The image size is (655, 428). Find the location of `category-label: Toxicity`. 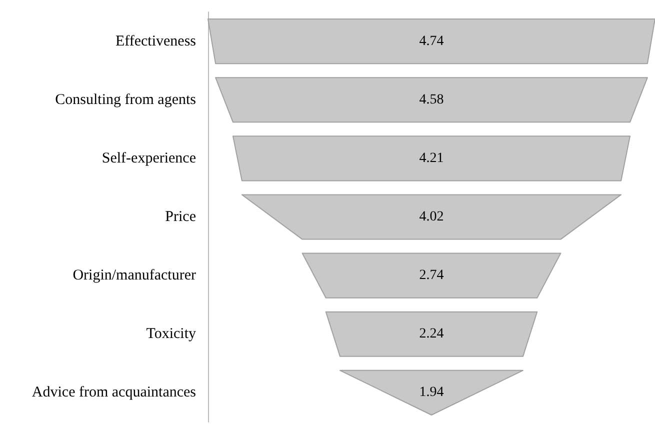

category-label: Toxicity is located at coordinates (171, 334).